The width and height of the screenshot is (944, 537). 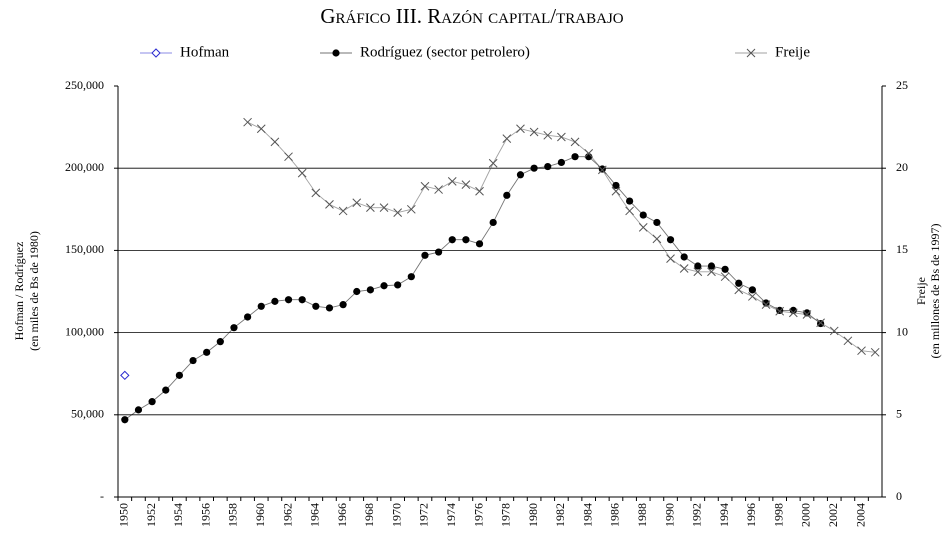 What do you see at coordinates (860, 515) in the screenshot?
I see `x-tick-label: 2004` at bounding box center [860, 515].